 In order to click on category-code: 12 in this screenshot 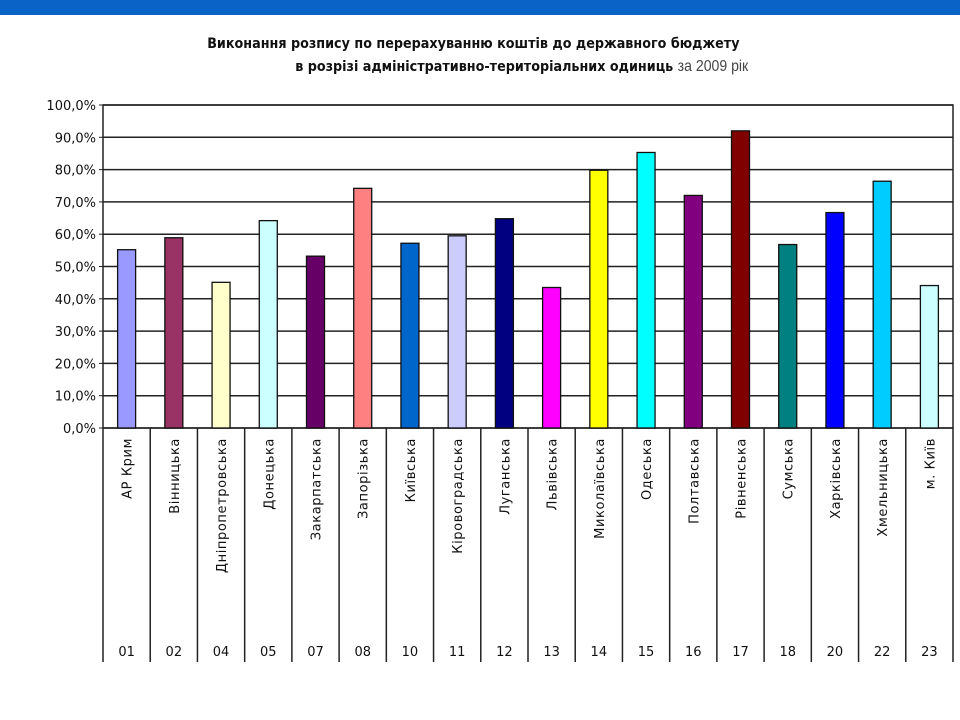, I will do `click(504, 652)`.